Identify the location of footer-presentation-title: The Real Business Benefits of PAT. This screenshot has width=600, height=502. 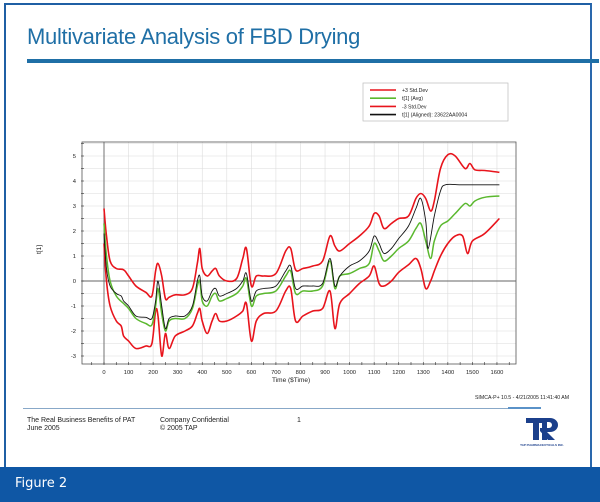
(81, 420).